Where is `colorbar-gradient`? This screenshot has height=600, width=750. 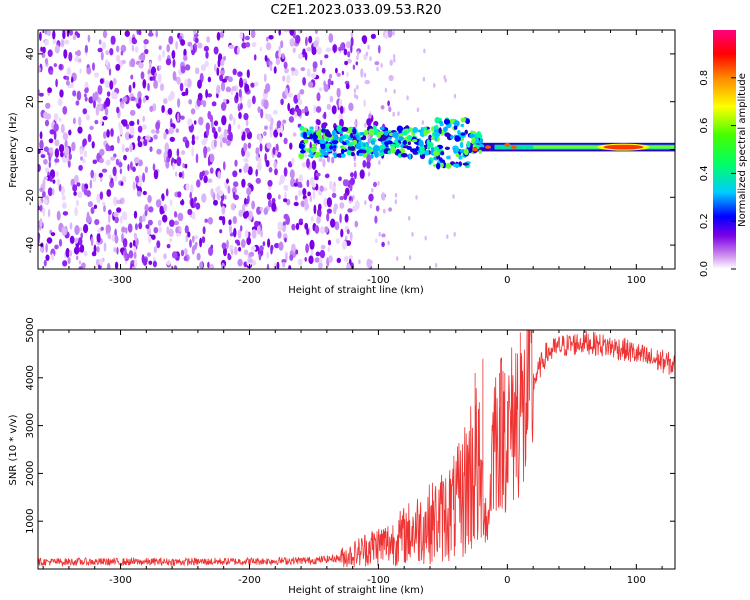
colorbar-gradient is located at coordinates (724, 149).